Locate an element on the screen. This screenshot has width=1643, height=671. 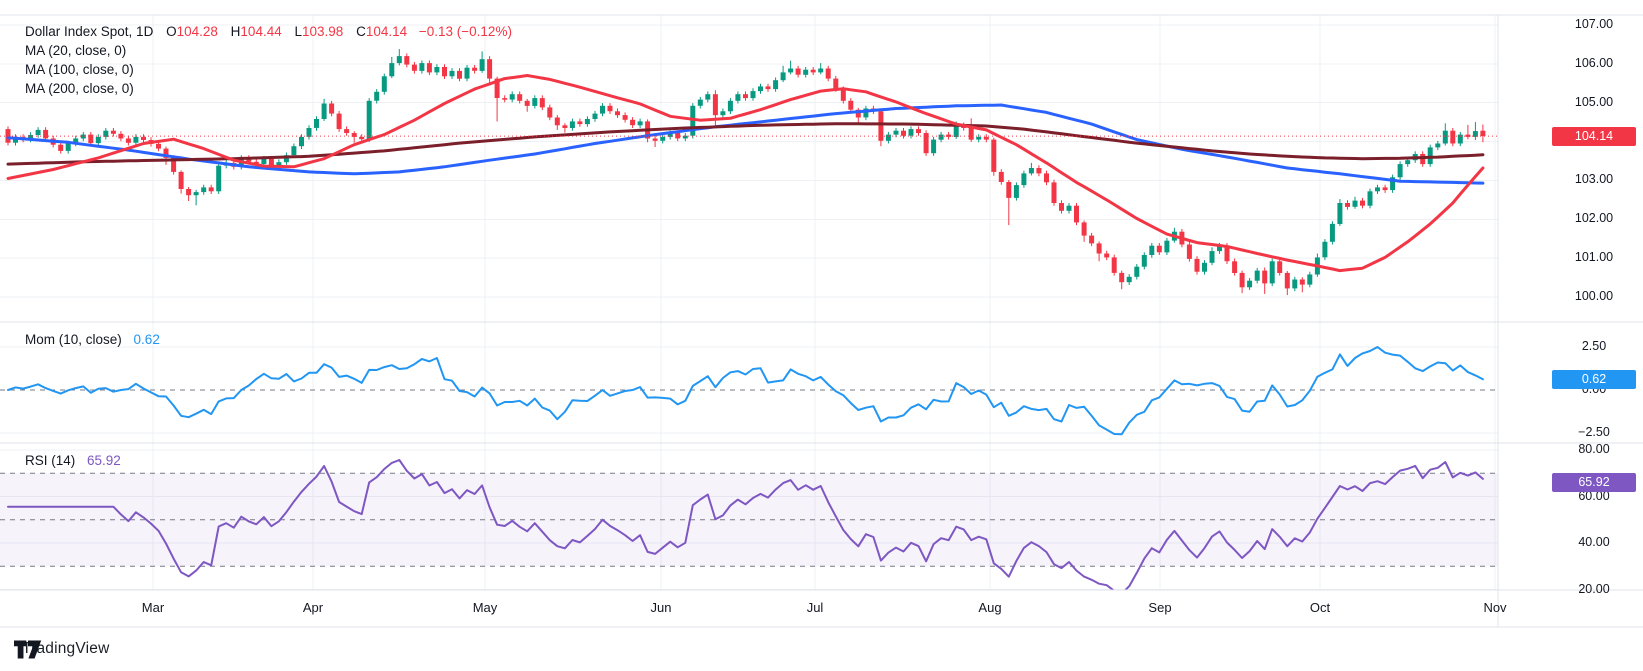
rsi-legend-row: RSI (14) 65.92 is located at coordinates (73, 460).